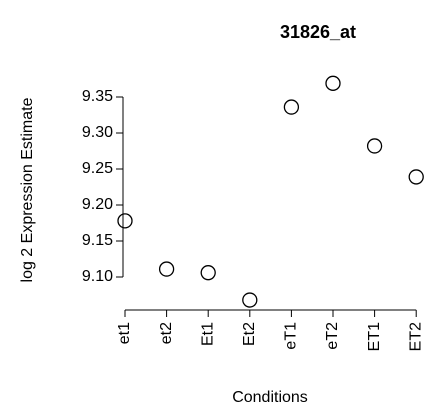 This screenshot has height=414, width=424. Describe the element at coordinates (415, 336) in the screenshot. I see `x-tick-label: ET2` at that location.